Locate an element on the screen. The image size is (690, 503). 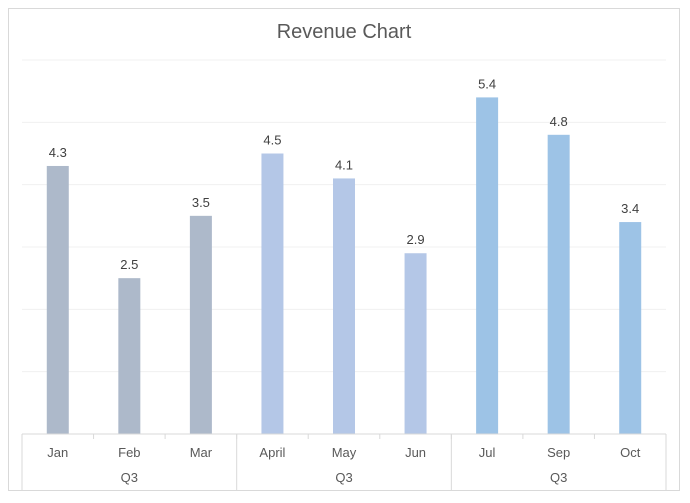
chart-title: Revenue Chart is located at coordinates (344, 32).